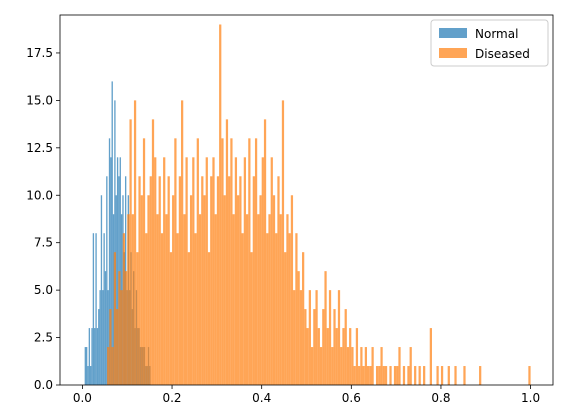 Image resolution: width=564 pixels, height=419 pixels. Describe the element at coordinates (43, 243) in the screenshot. I see `y-tick-label: 7.5` at that location.